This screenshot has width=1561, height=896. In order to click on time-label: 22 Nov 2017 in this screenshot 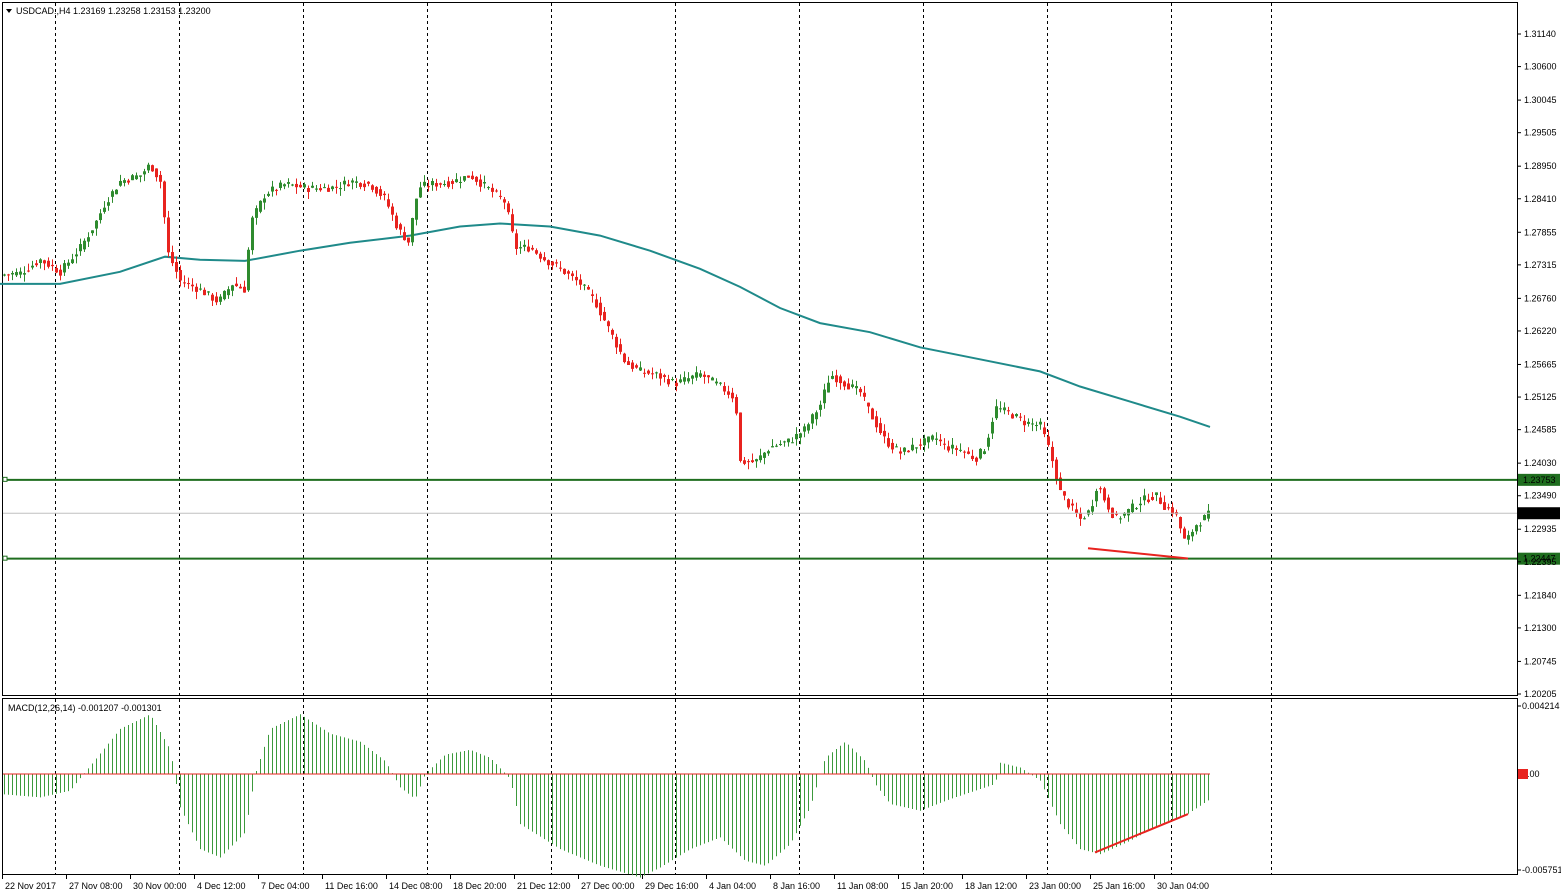, I will do `click(30, 886)`.